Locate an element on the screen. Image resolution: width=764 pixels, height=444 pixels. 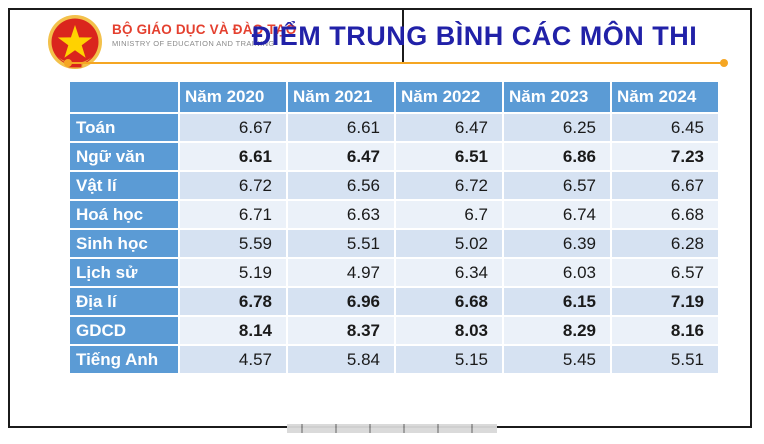
table-row: Hoá học 6.71 6.63 6.7 6.74 6.68 is located at coordinates (394, 214).